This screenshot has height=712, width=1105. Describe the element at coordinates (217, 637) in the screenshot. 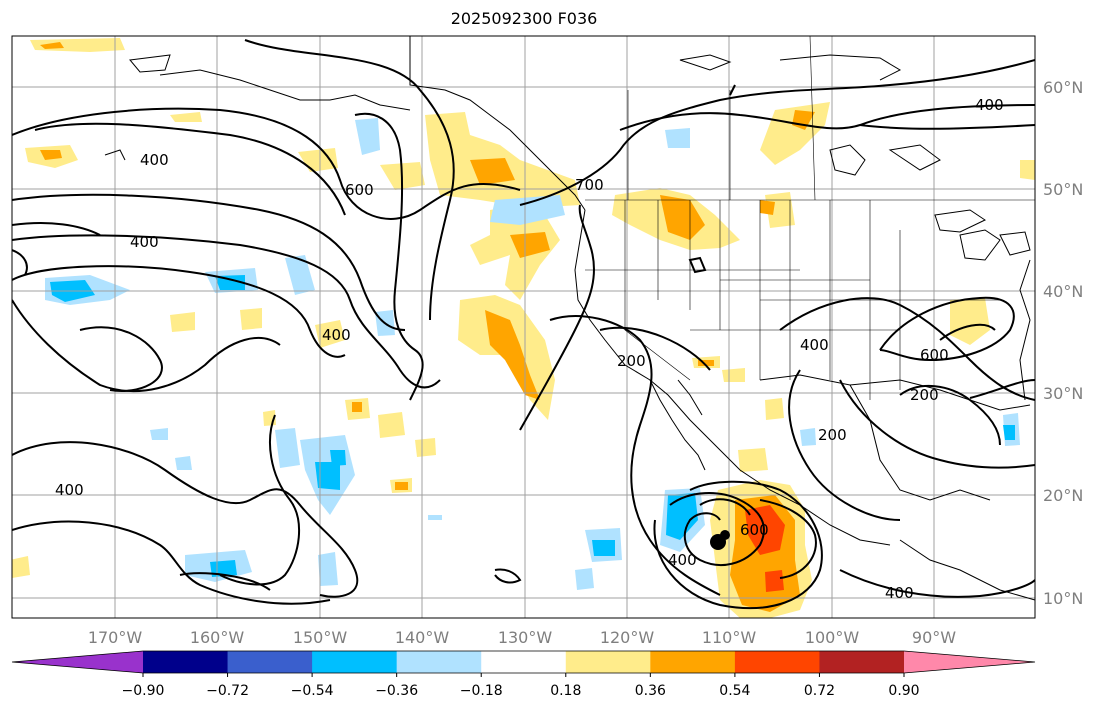

I see `lon-label: 160°W` at that location.